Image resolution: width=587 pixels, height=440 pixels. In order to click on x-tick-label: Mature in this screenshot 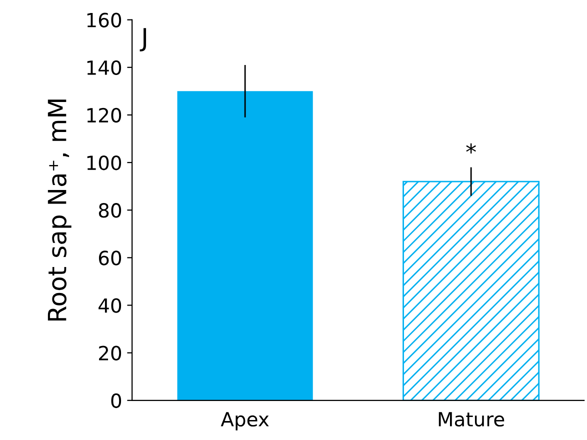, I will do `click(471, 419)`.